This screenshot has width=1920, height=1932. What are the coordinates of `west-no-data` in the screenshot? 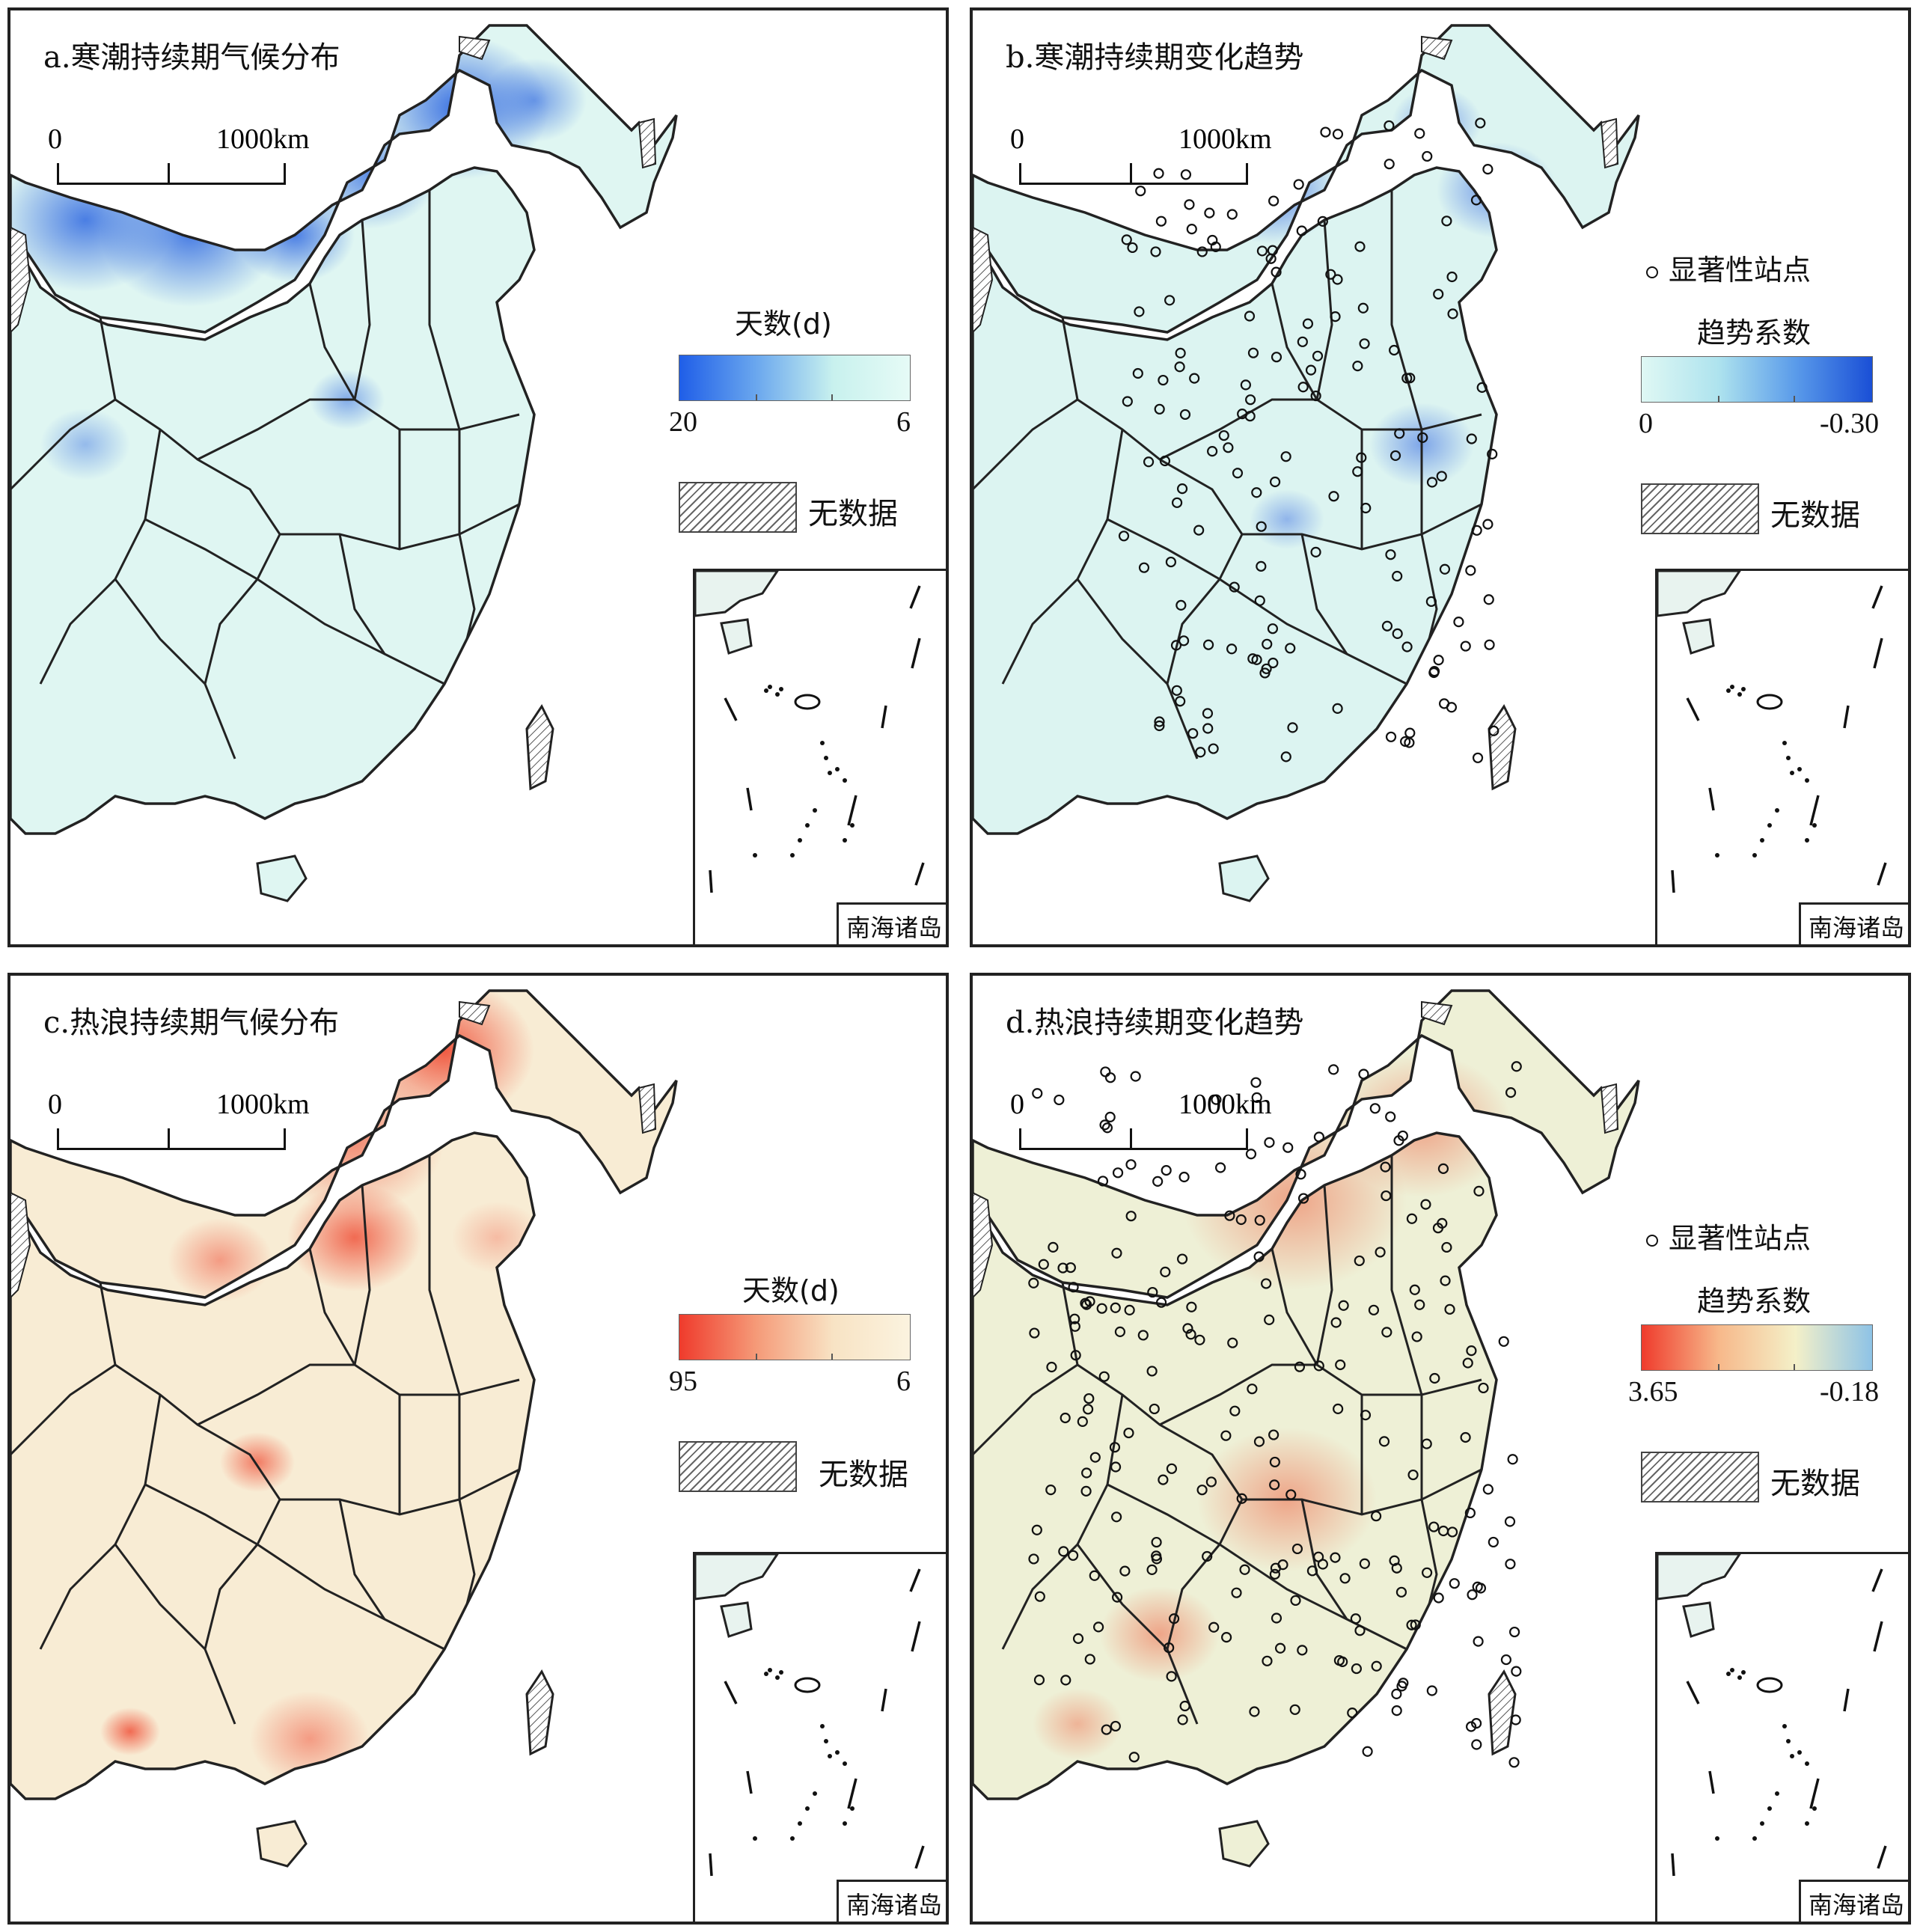 It's located at (20, 280).